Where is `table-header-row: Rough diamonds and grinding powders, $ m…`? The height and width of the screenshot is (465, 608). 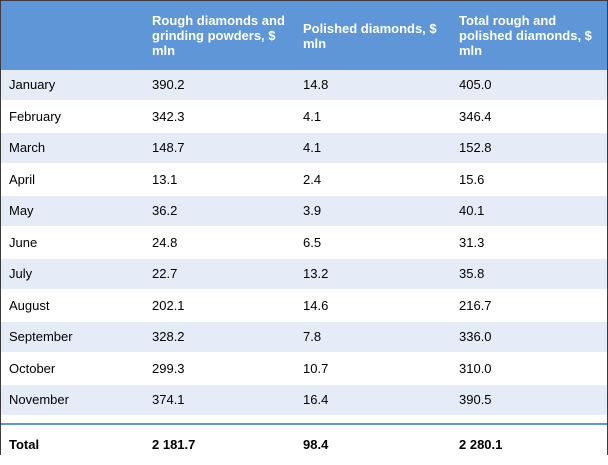 table-header-row: Rough diamonds and grinding powders, $ m… is located at coordinates (304, 35).